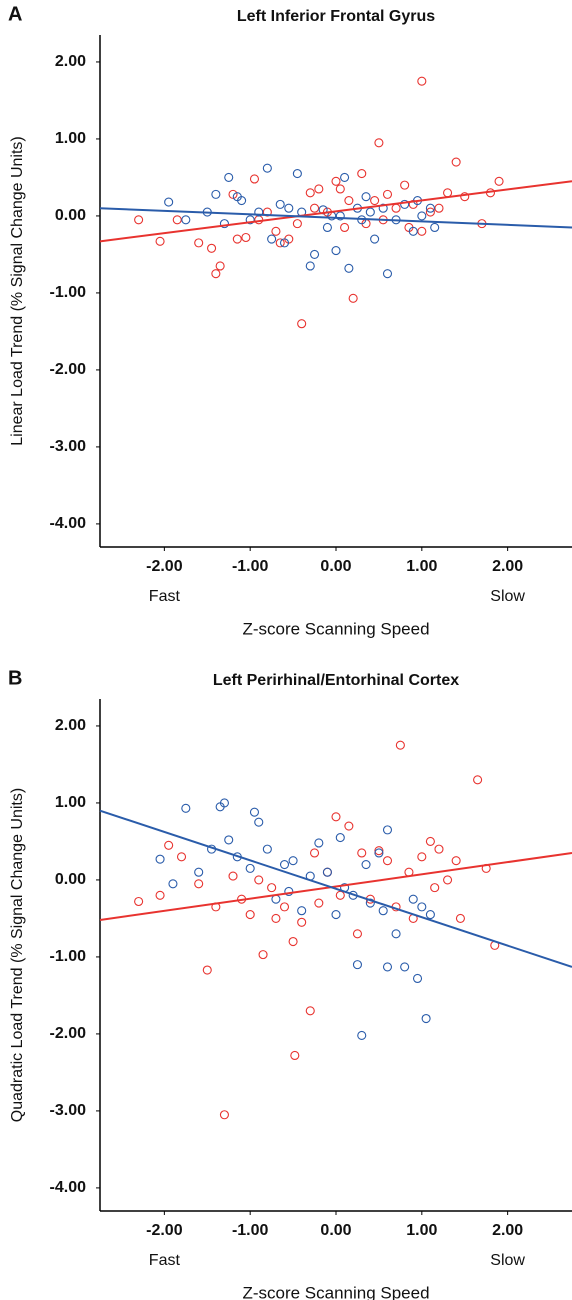  I want to click on chart-title: Left Perirhinal/Entorhinal Cortex, so click(336, 680).